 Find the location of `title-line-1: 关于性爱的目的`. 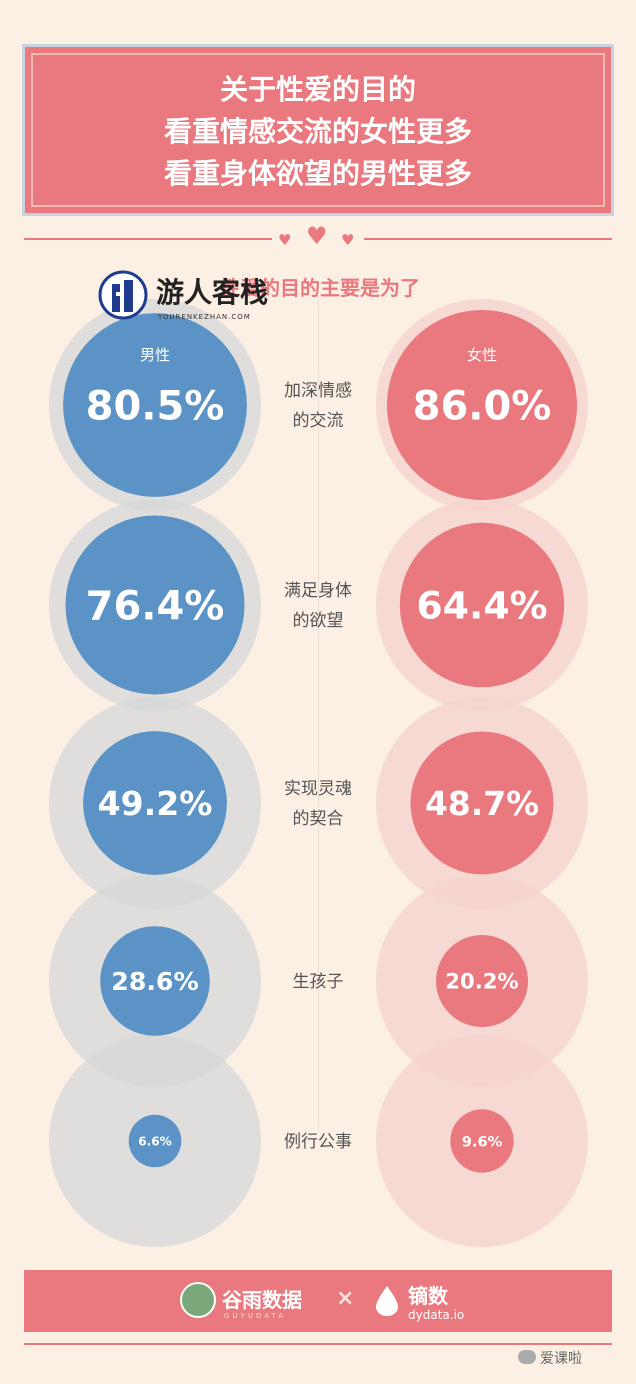

title-line-1: 关于性爱的目的 is located at coordinates (317, 89).